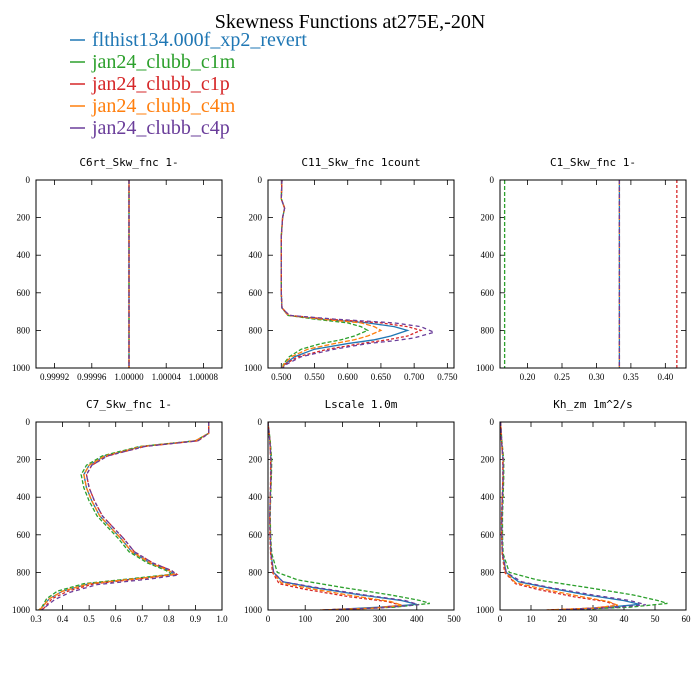 This screenshot has width=700, height=700. I want to click on x-tick-label: 0.6, so click(116, 619).